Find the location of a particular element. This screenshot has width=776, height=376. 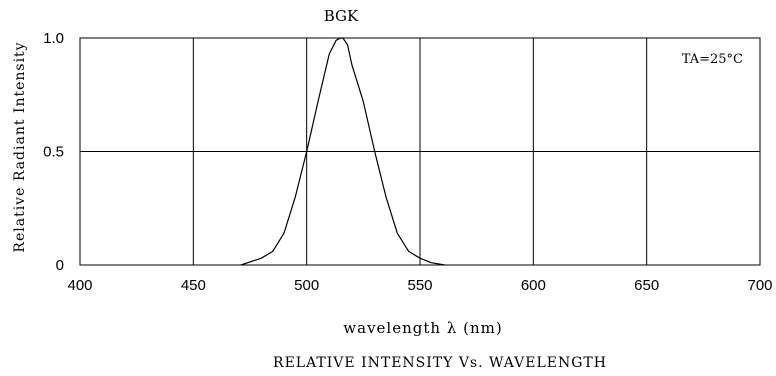

chart-title: BGK is located at coordinates (341, 16).